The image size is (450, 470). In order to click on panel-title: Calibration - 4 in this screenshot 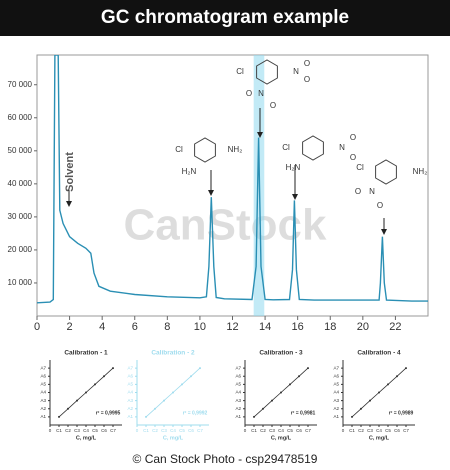, I will do `click(379, 353)`.